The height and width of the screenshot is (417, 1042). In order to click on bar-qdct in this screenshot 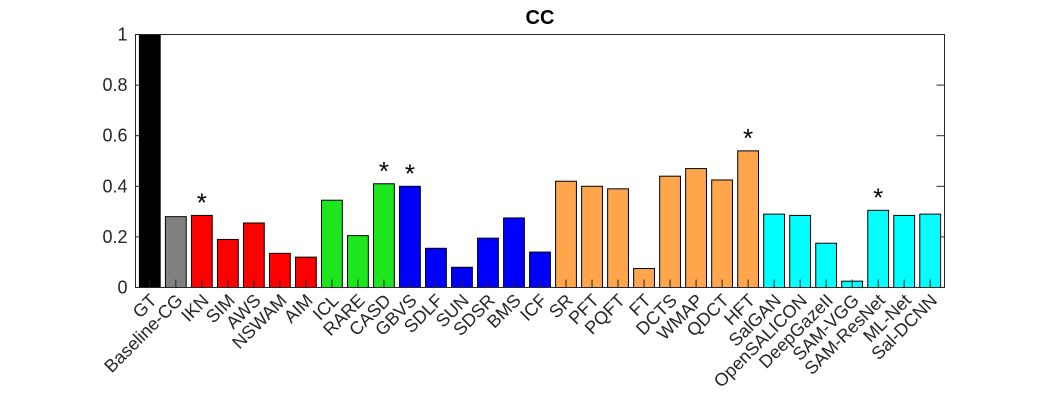, I will do `click(722, 234)`.